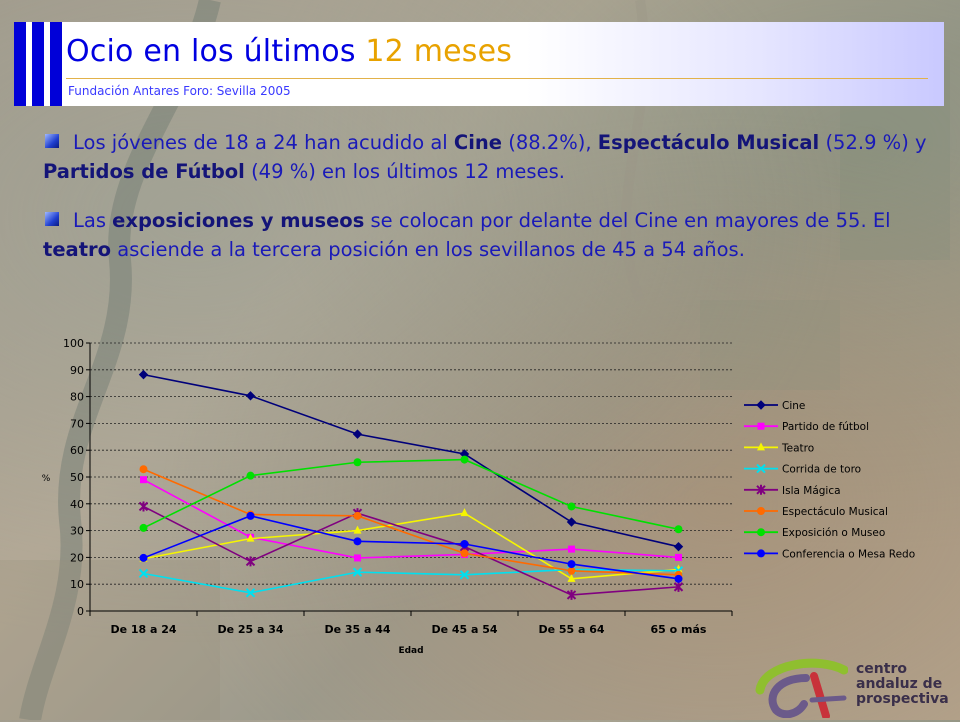 This screenshot has height=722, width=960. What do you see at coordinates (811, 491) in the screenshot?
I see `legend-label: Isla Mágica` at bounding box center [811, 491].